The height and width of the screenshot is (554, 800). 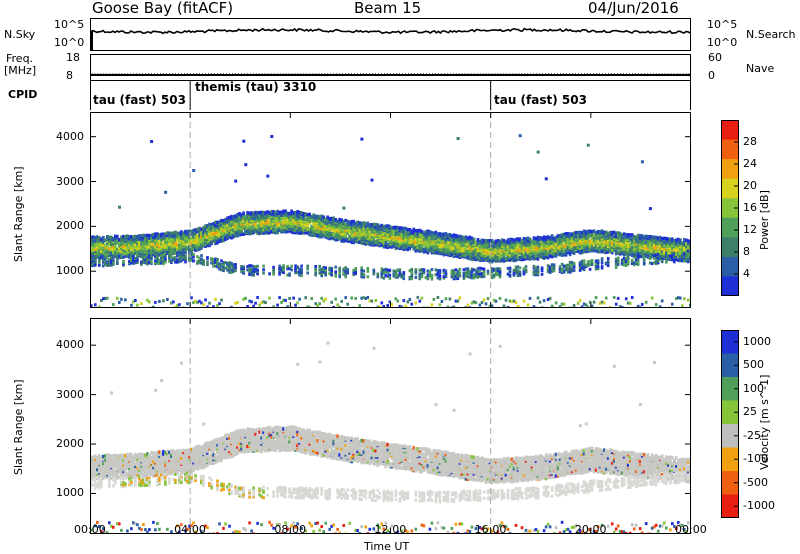 What do you see at coordinates (69, 42) in the screenshot?
I see `nsky-tick-bottom: 10^0` at bounding box center [69, 42].